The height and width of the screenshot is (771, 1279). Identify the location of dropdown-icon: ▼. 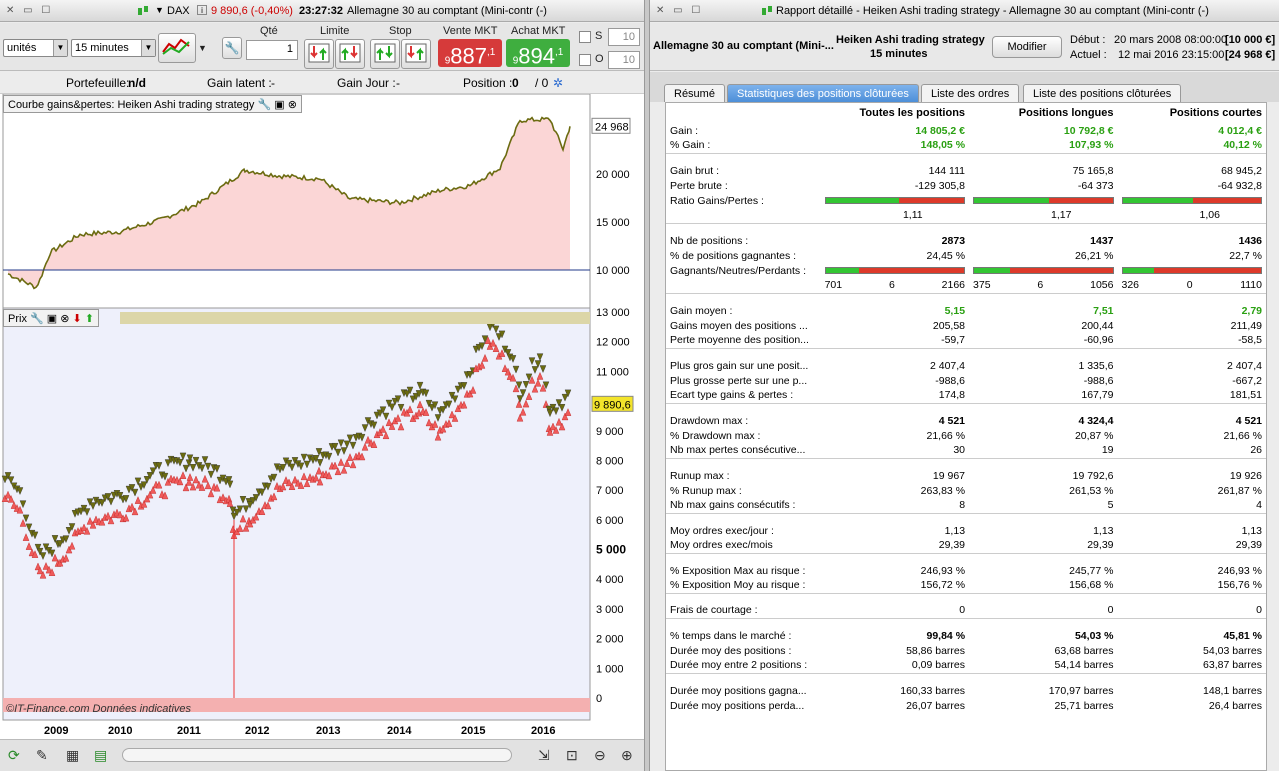
(159, 10).